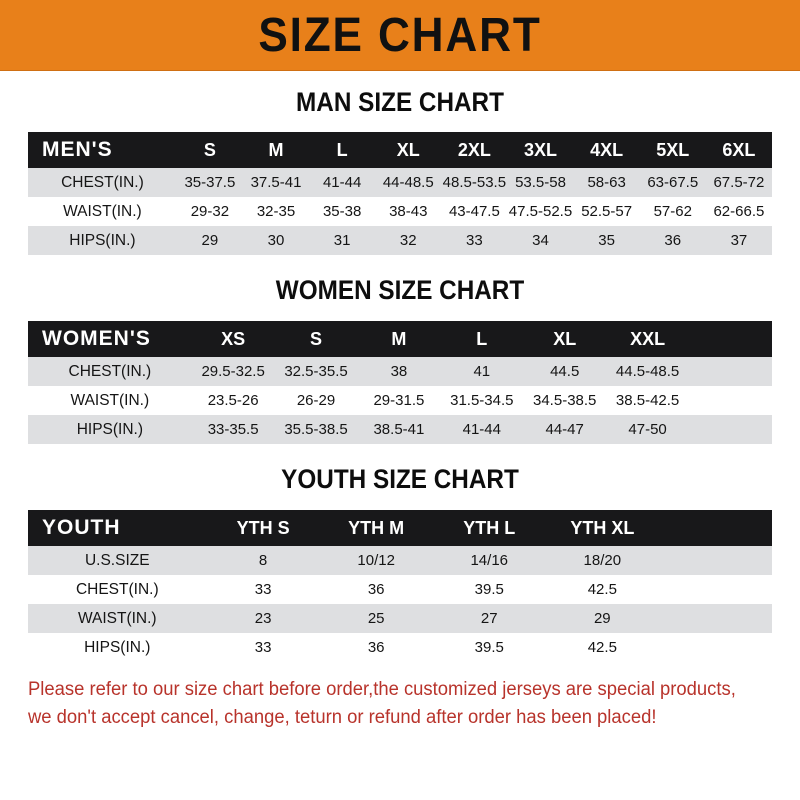 The width and height of the screenshot is (800, 800). Describe the element at coordinates (209, 150) in the screenshot. I see `column-header: S` at that location.